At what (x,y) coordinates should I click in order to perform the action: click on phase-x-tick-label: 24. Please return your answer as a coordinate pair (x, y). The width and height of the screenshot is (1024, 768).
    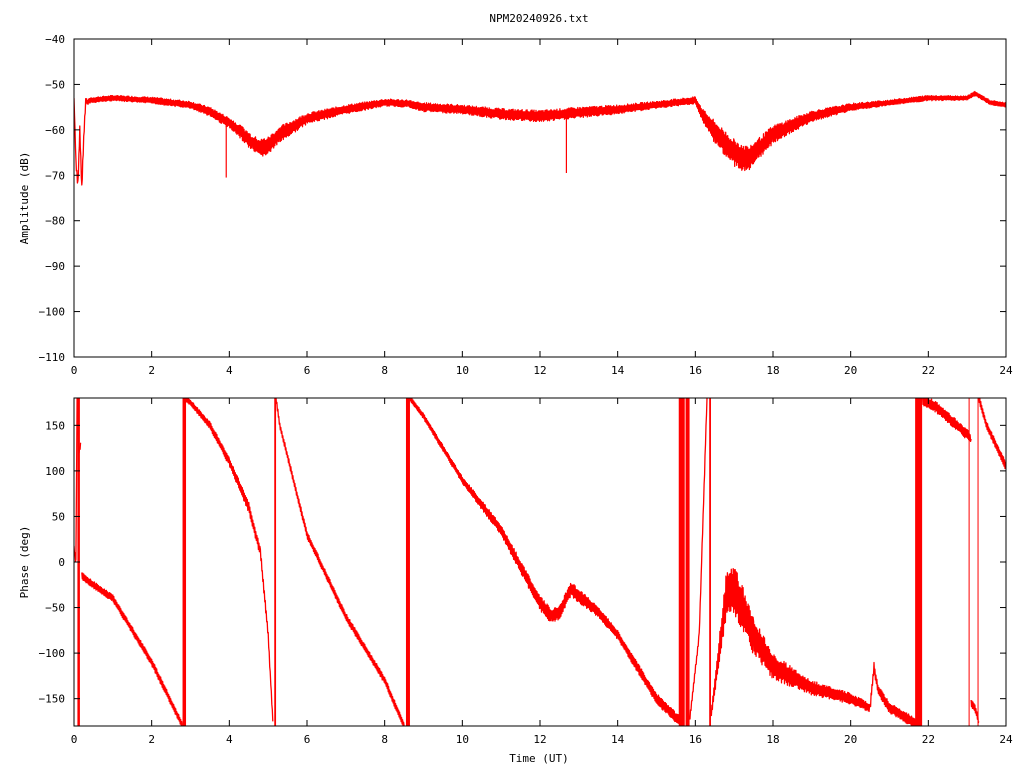
    Looking at the image, I should click on (1006, 739).